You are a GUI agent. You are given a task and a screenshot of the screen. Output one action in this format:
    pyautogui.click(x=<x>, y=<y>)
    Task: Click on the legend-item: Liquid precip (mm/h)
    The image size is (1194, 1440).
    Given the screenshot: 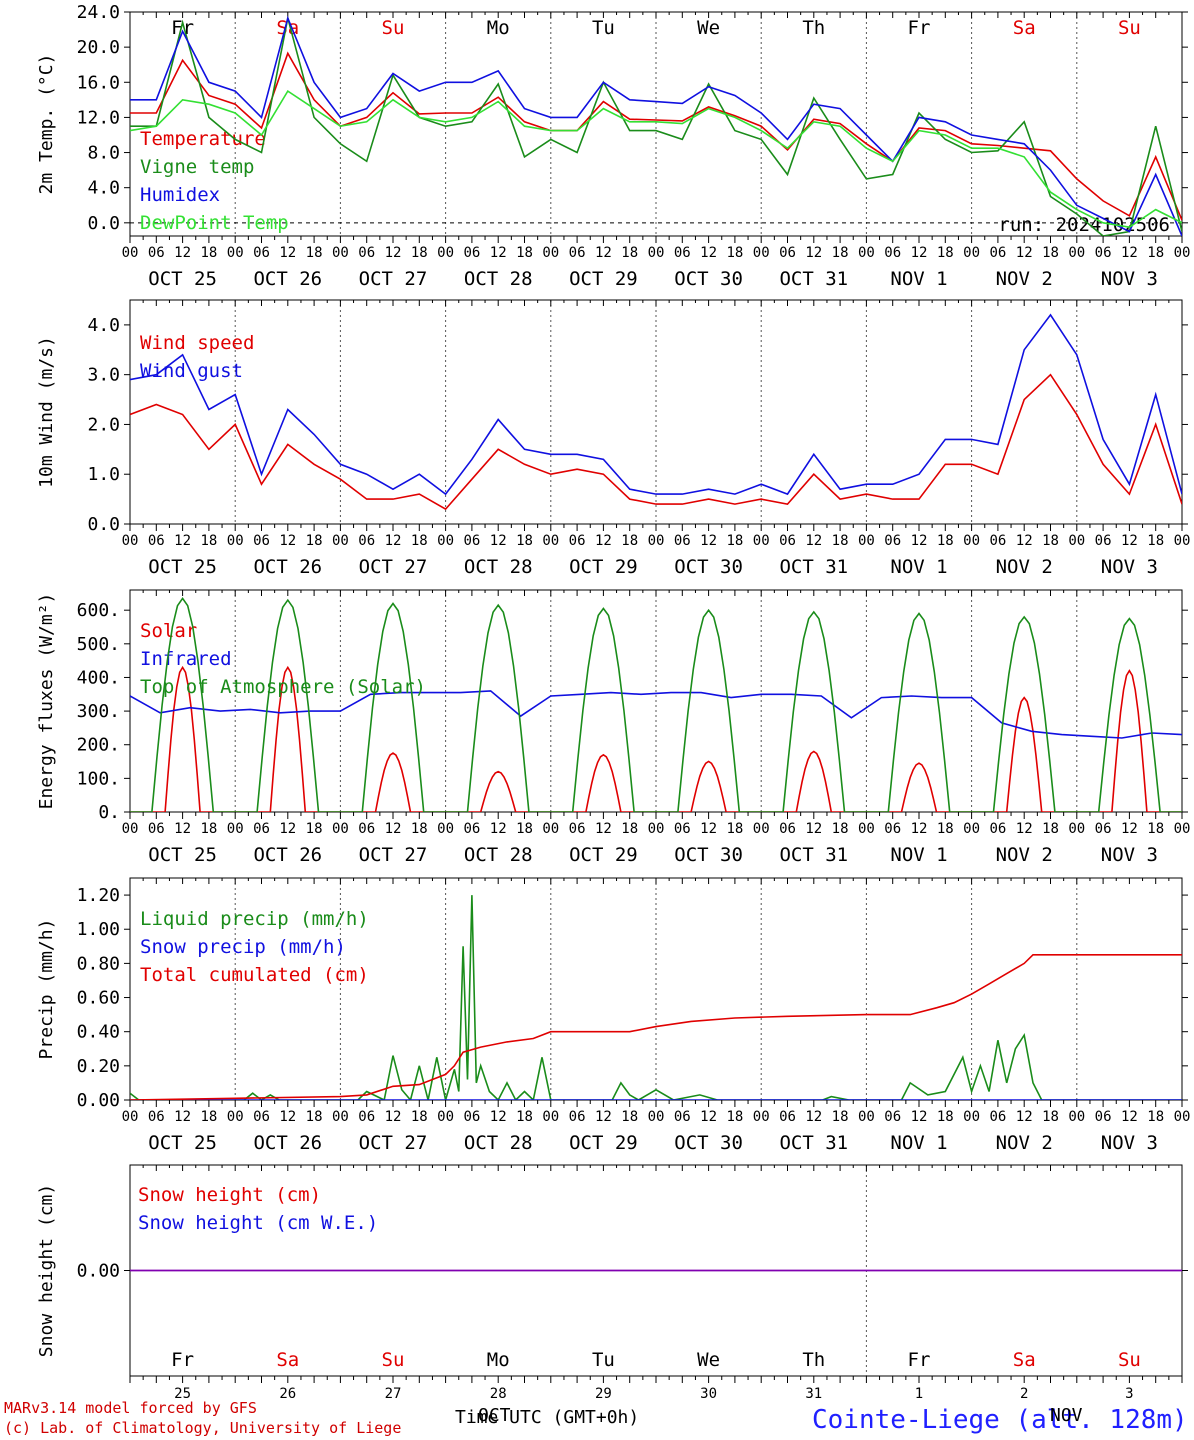 What is the action you would take?
    pyautogui.click(x=254, y=919)
    